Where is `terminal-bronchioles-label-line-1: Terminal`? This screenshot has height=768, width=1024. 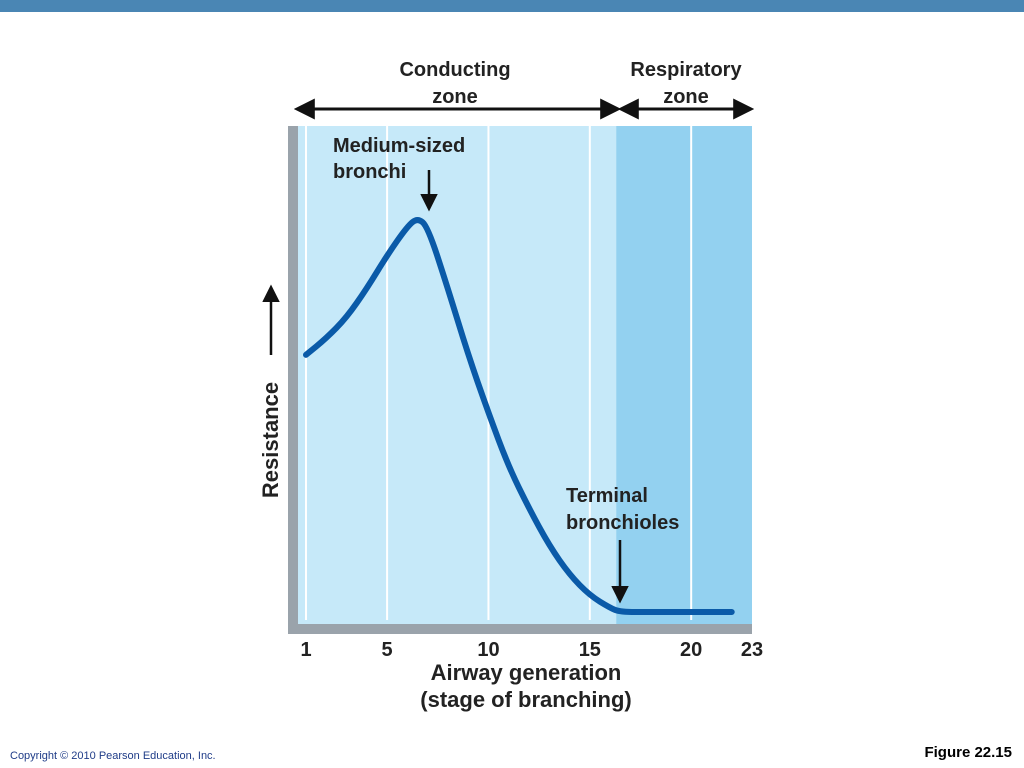 terminal-bronchioles-label-line-1: Terminal is located at coordinates (607, 496).